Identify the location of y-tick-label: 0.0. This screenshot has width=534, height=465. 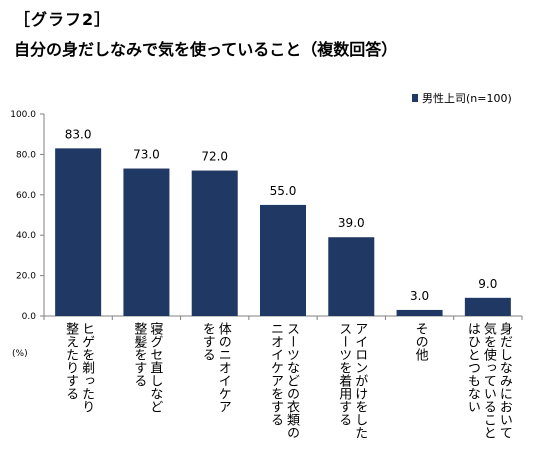
(29, 317).